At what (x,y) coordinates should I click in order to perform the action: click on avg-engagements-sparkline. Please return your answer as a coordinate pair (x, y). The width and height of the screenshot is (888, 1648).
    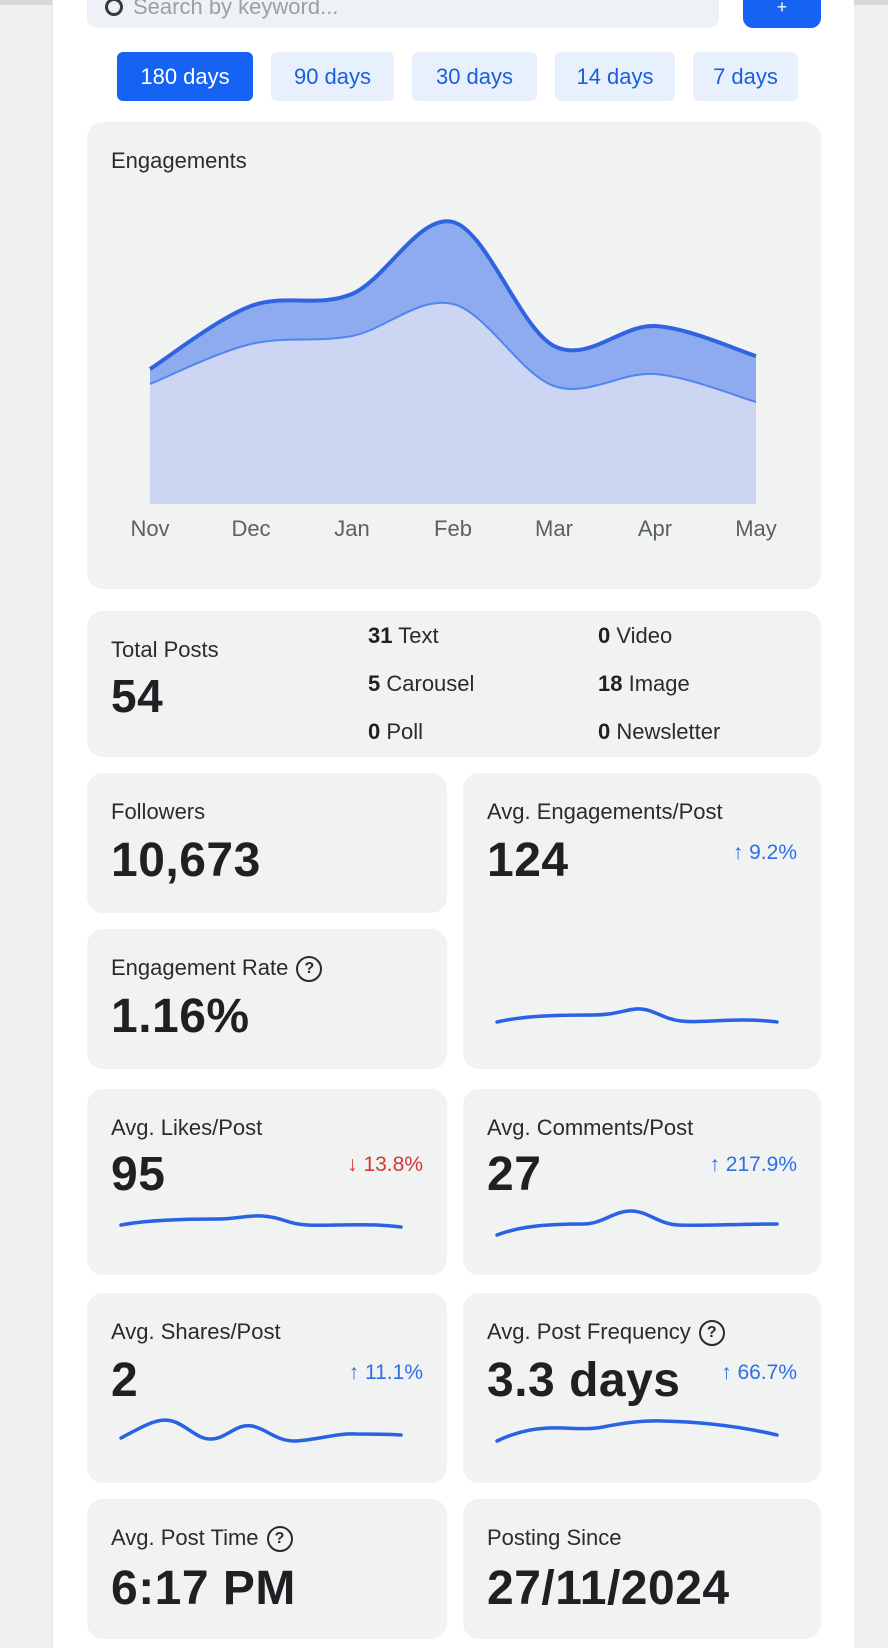
    Looking at the image, I should click on (637, 1015).